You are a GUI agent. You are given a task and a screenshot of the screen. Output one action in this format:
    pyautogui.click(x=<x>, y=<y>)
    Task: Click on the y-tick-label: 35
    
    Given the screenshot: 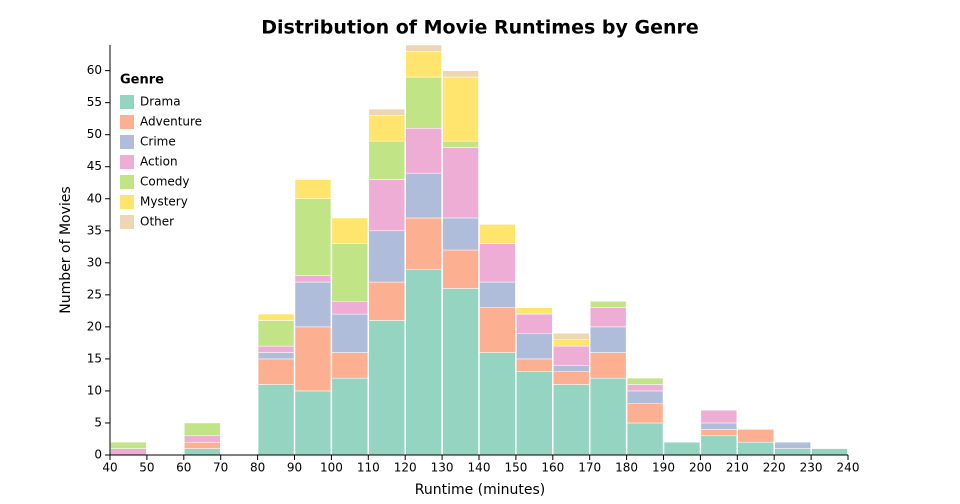 What is the action you would take?
    pyautogui.click(x=94, y=230)
    